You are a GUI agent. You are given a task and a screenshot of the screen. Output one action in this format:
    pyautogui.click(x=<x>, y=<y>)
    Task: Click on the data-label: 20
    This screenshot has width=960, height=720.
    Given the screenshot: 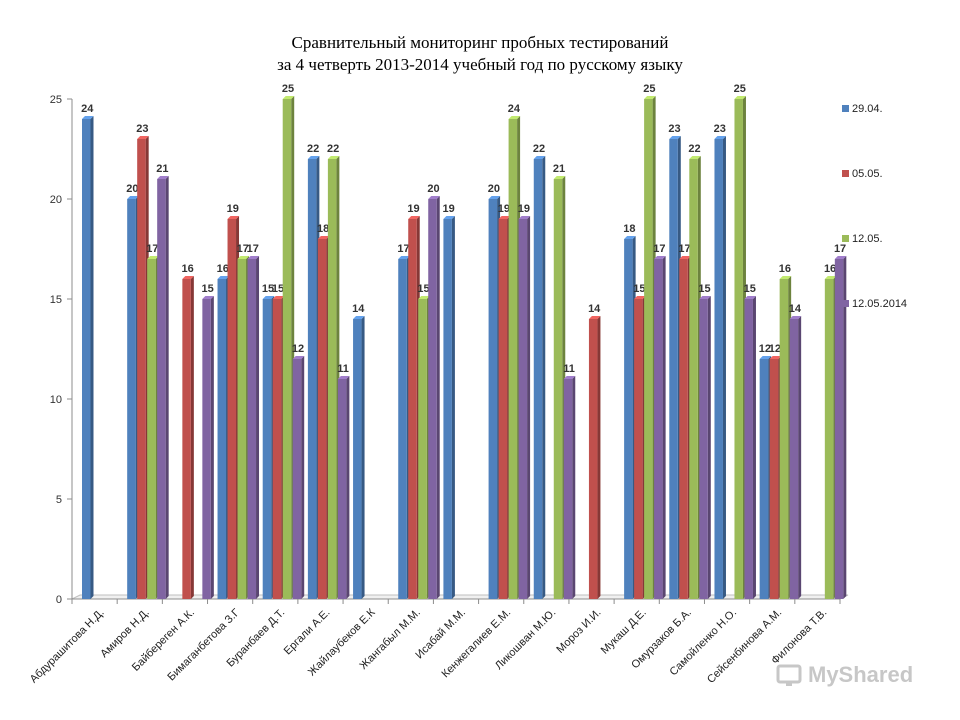 What is the action you would take?
    pyautogui.click(x=132, y=189)
    